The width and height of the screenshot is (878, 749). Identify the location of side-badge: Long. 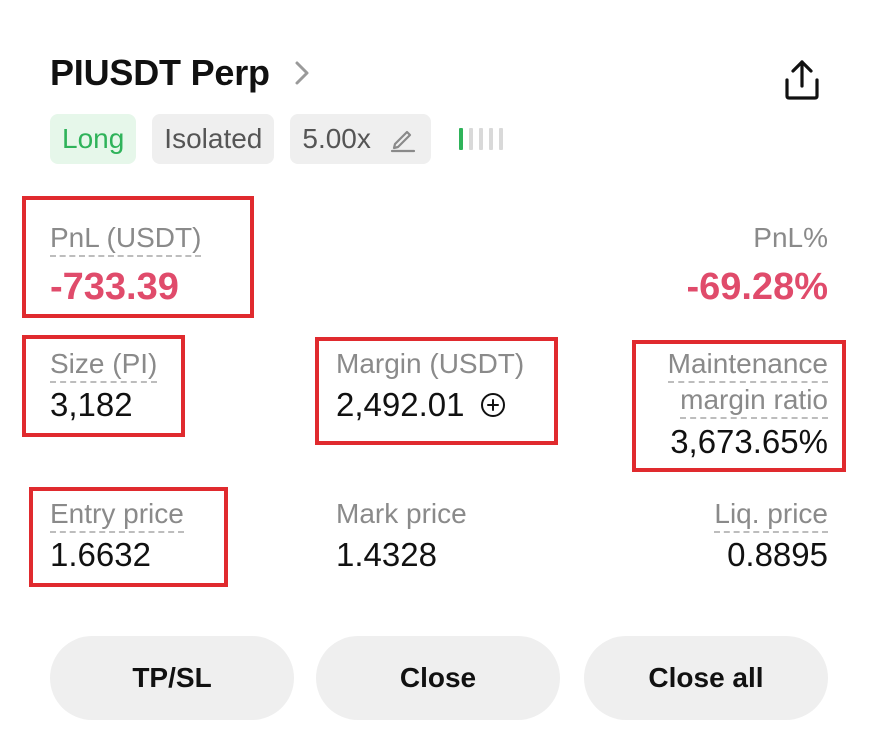
(93, 139).